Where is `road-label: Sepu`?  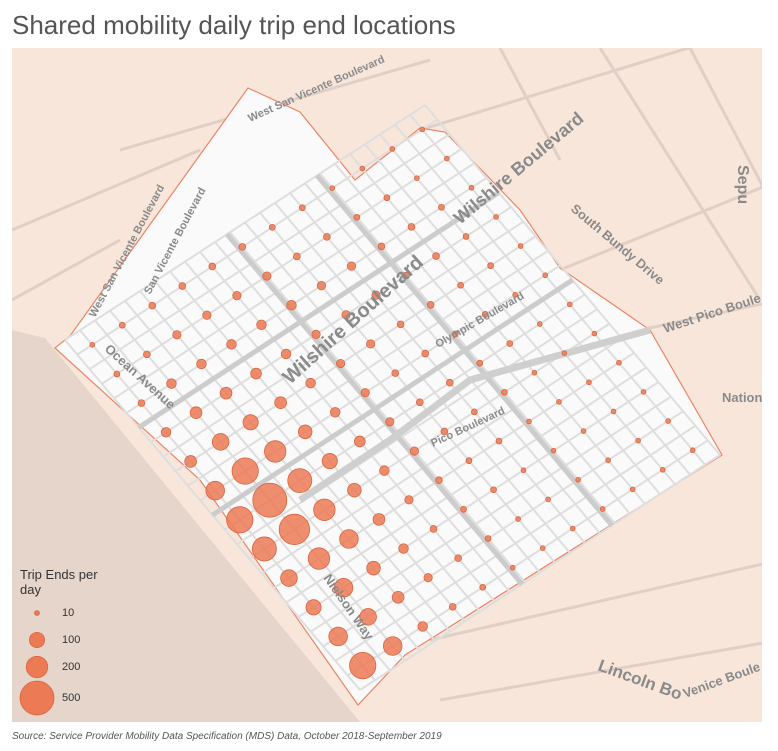
road-label: Sepu is located at coordinates (742, 184).